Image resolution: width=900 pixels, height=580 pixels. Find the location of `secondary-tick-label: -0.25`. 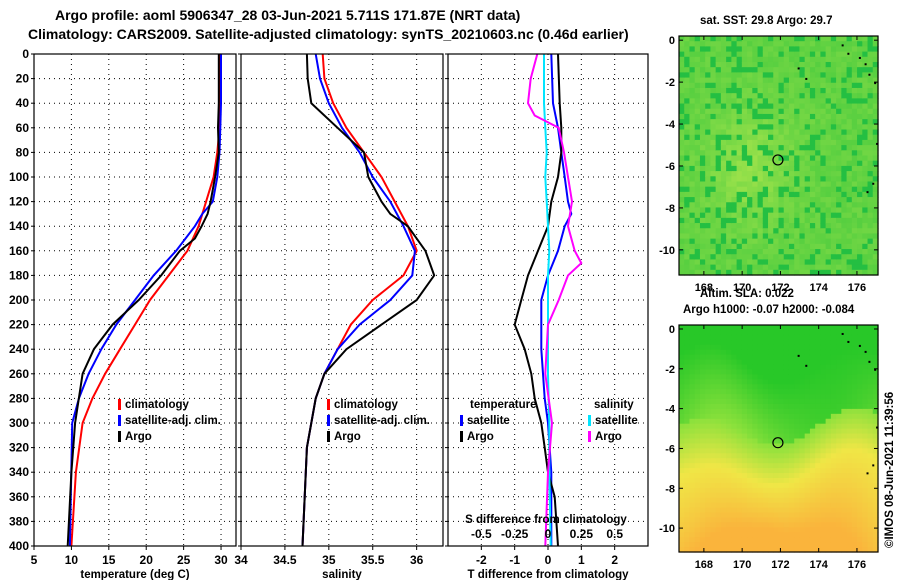

secondary-tick-label: -0.25 is located at coordinates (515, 534).